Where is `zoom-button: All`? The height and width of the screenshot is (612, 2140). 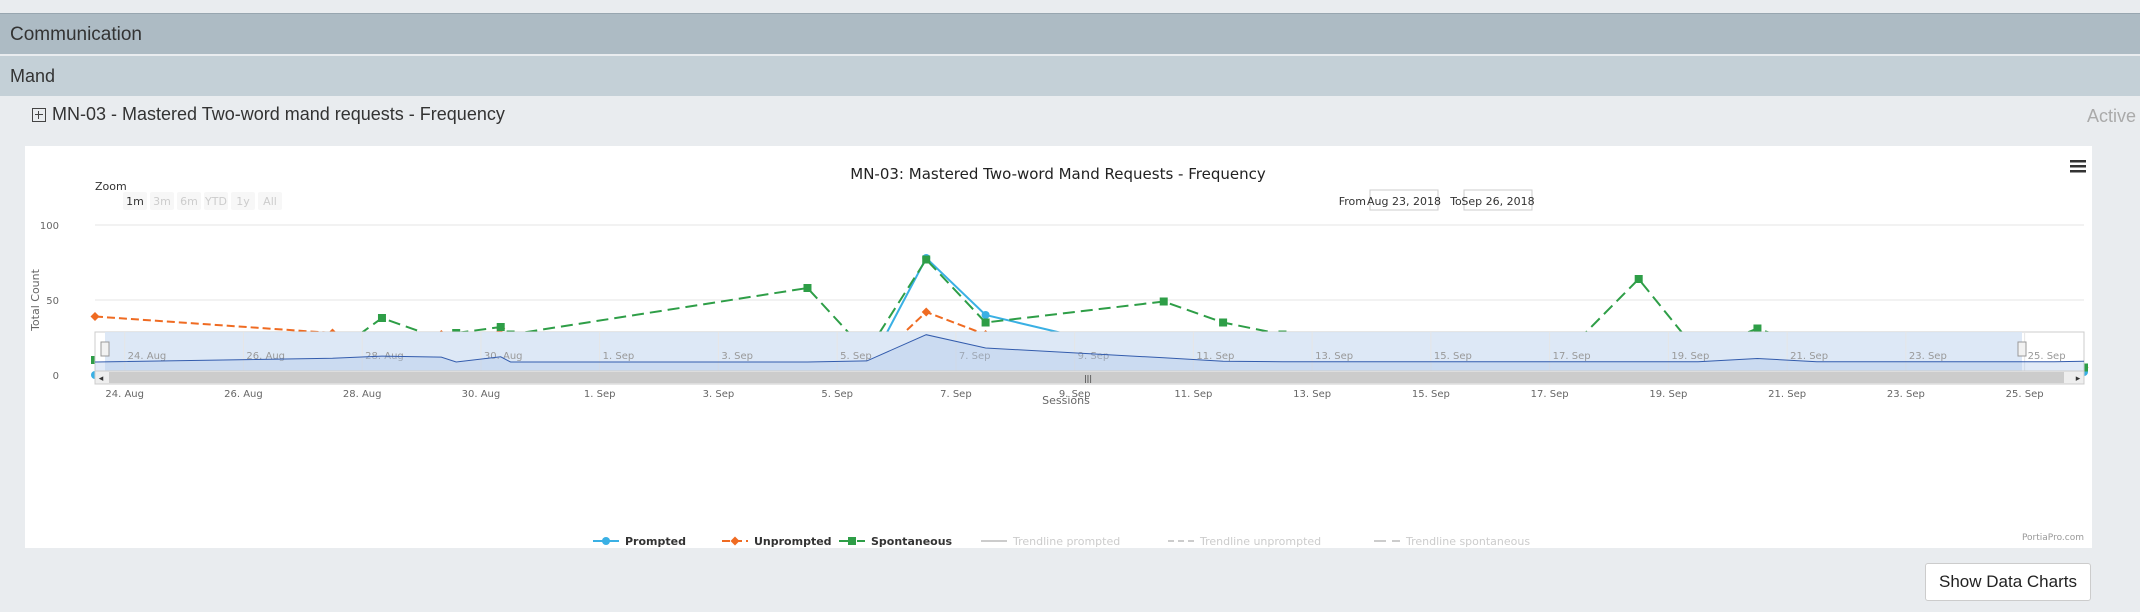 zoom-button: All is located at coordinates (270, 201).